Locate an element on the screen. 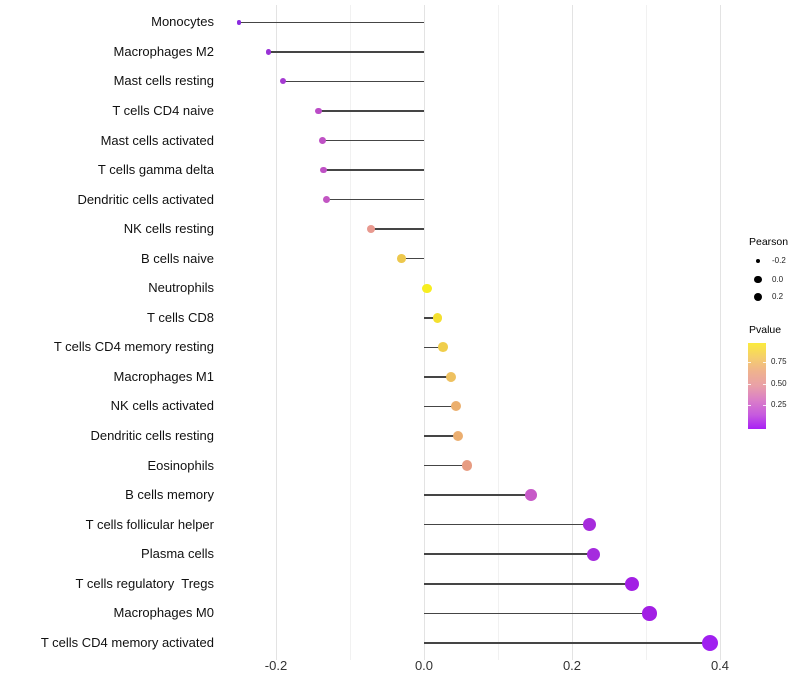 This screenshot has height=700, width=800. pearson-legend-label: -0.2 is located at coordinates (779, 260).